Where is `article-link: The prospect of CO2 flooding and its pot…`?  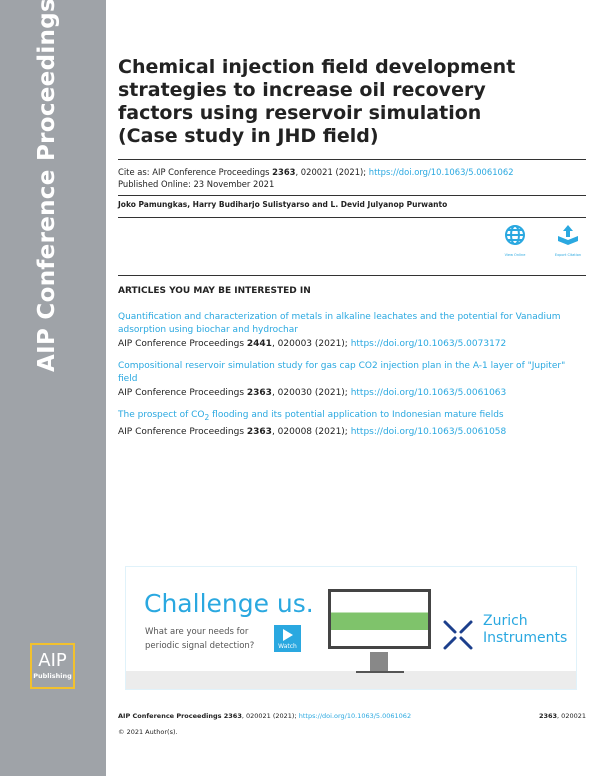 article-link: The prospect of CO2 flooding and its pot… is located at coordinates (311, 416).